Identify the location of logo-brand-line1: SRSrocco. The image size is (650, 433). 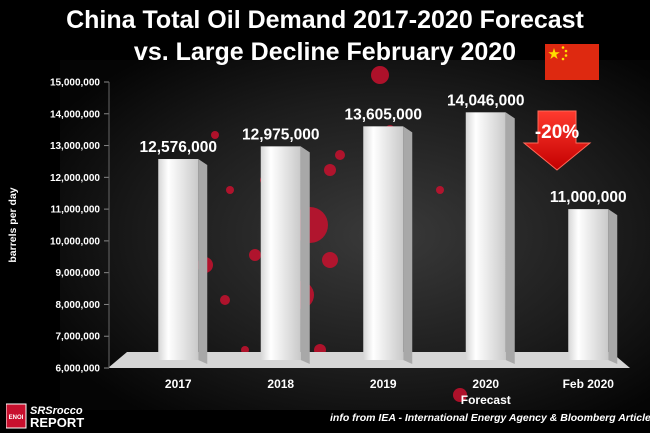
(56, 411).